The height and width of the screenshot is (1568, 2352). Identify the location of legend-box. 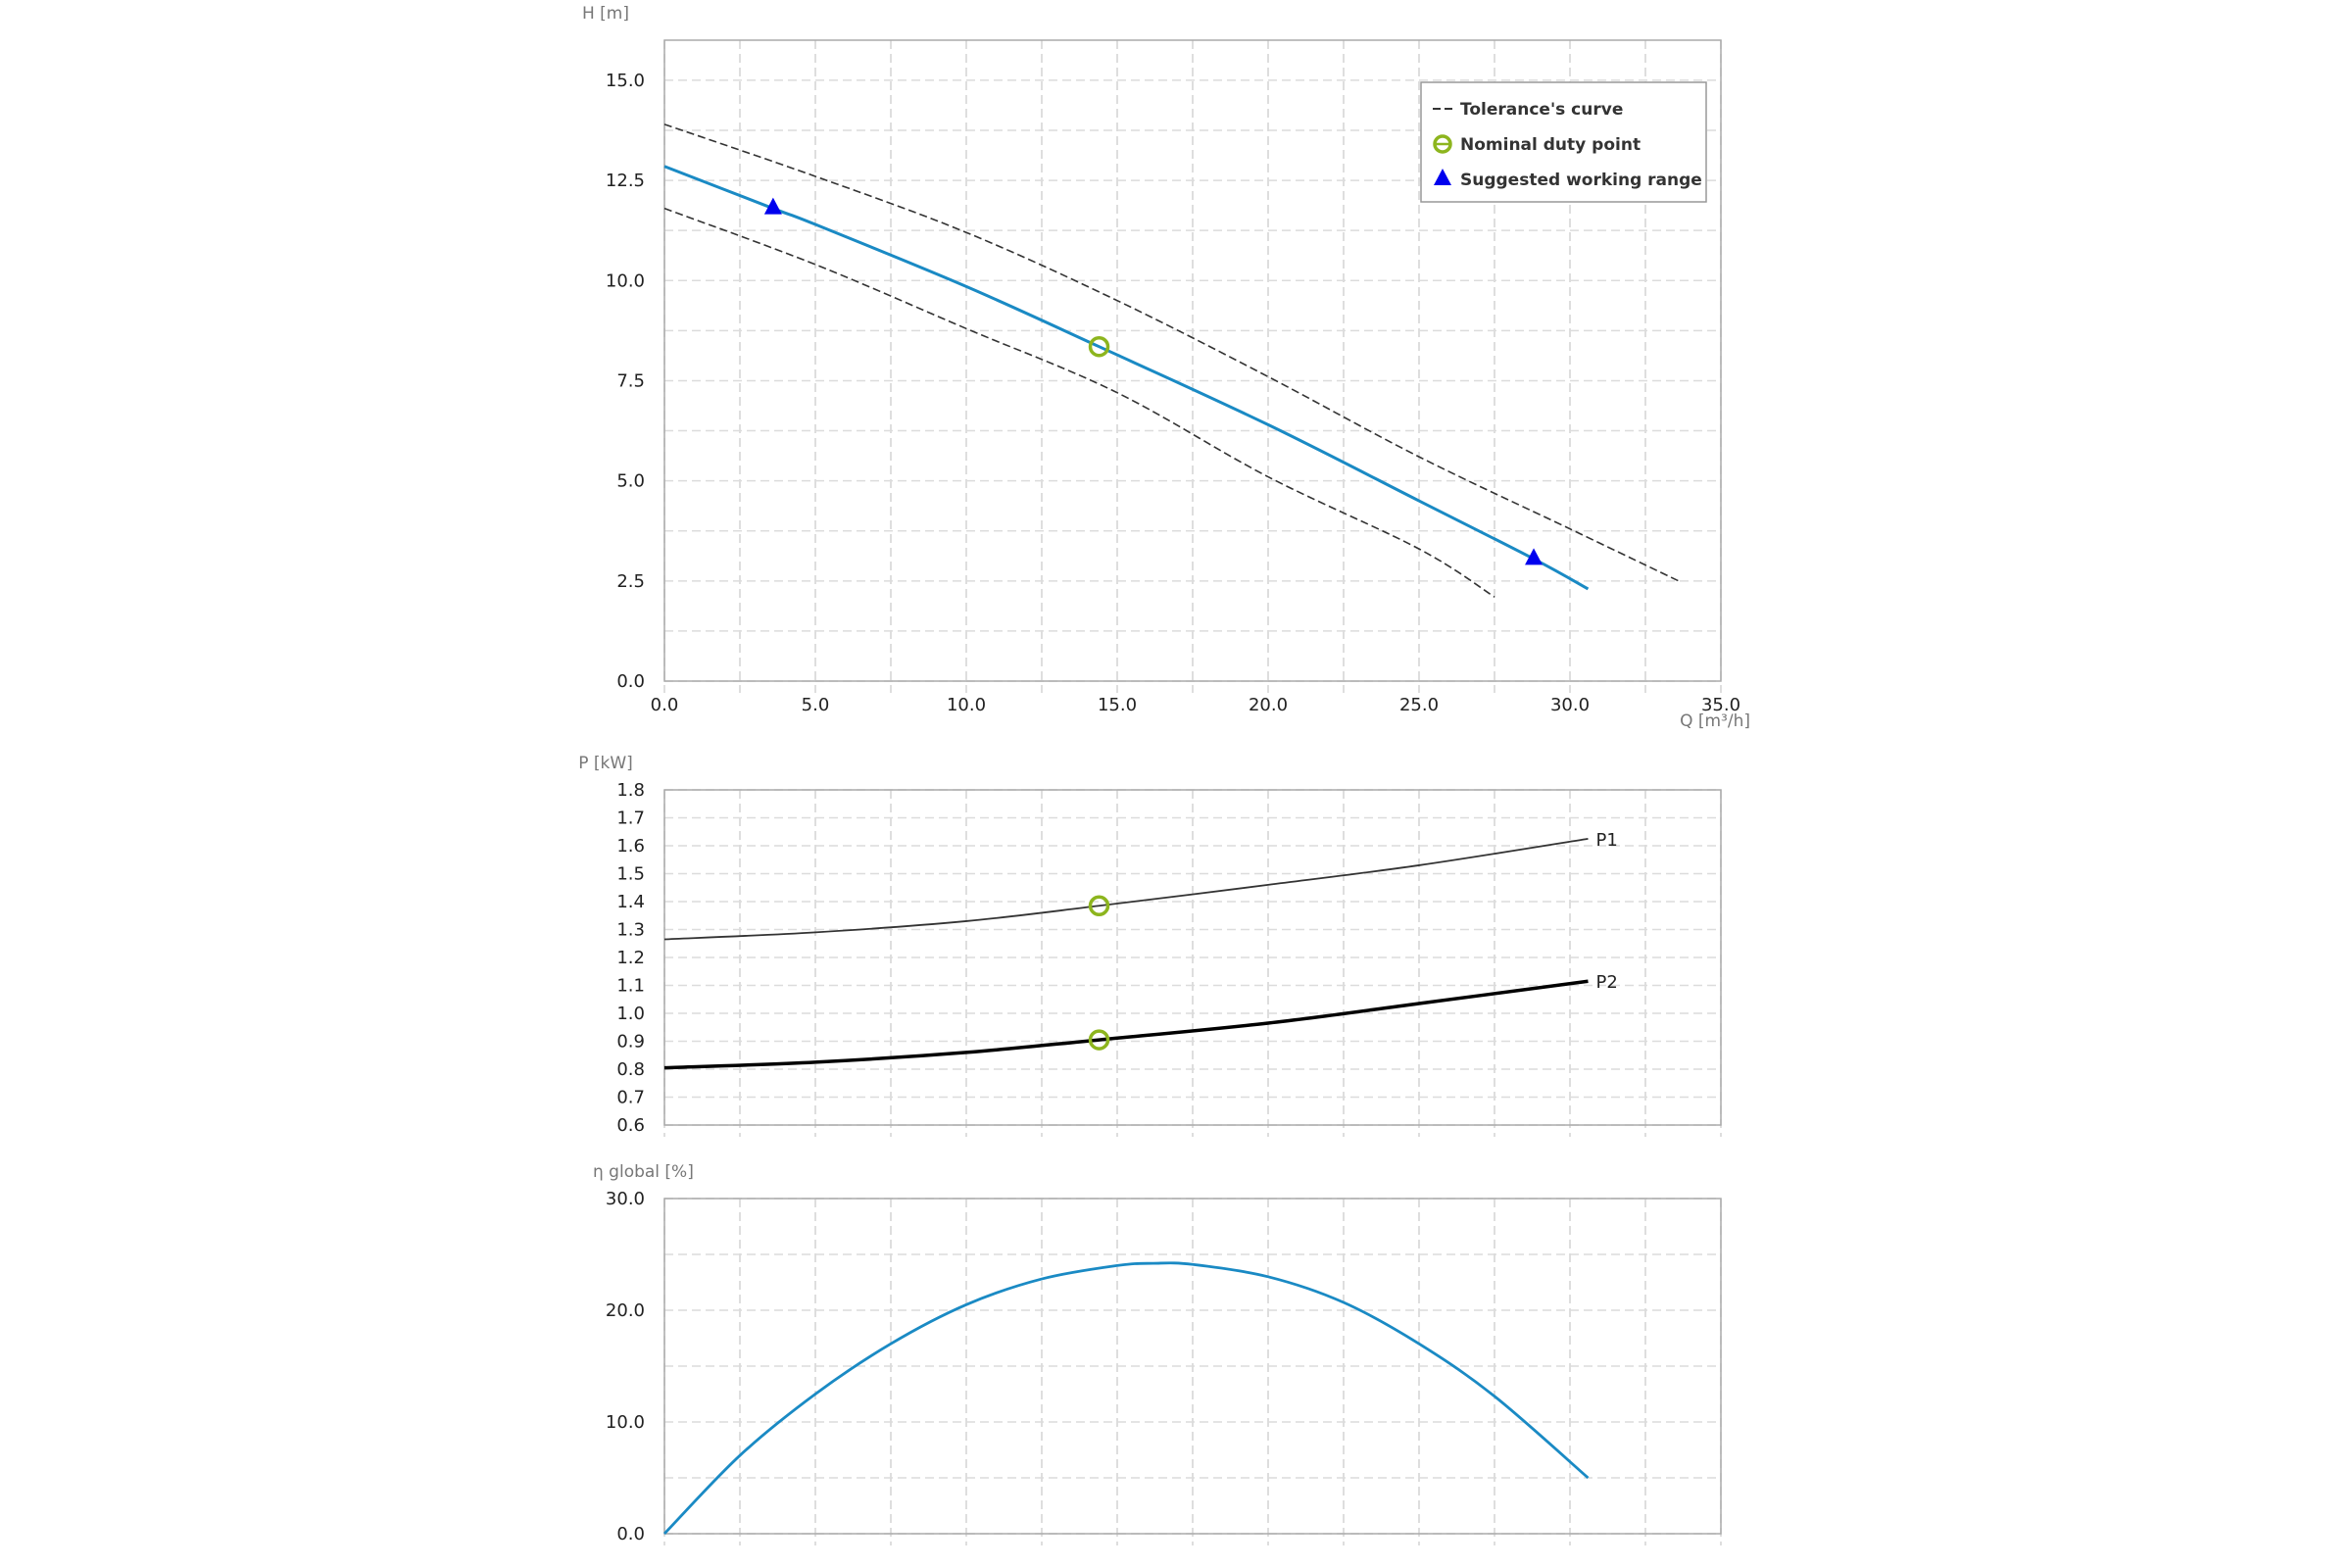
(1563, 142).